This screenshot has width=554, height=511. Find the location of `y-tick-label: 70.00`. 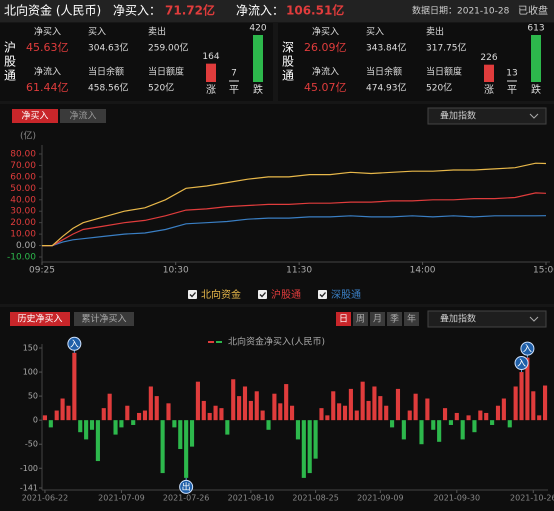

y-tick-label: 70.00 is located at coordinates (23, 166).